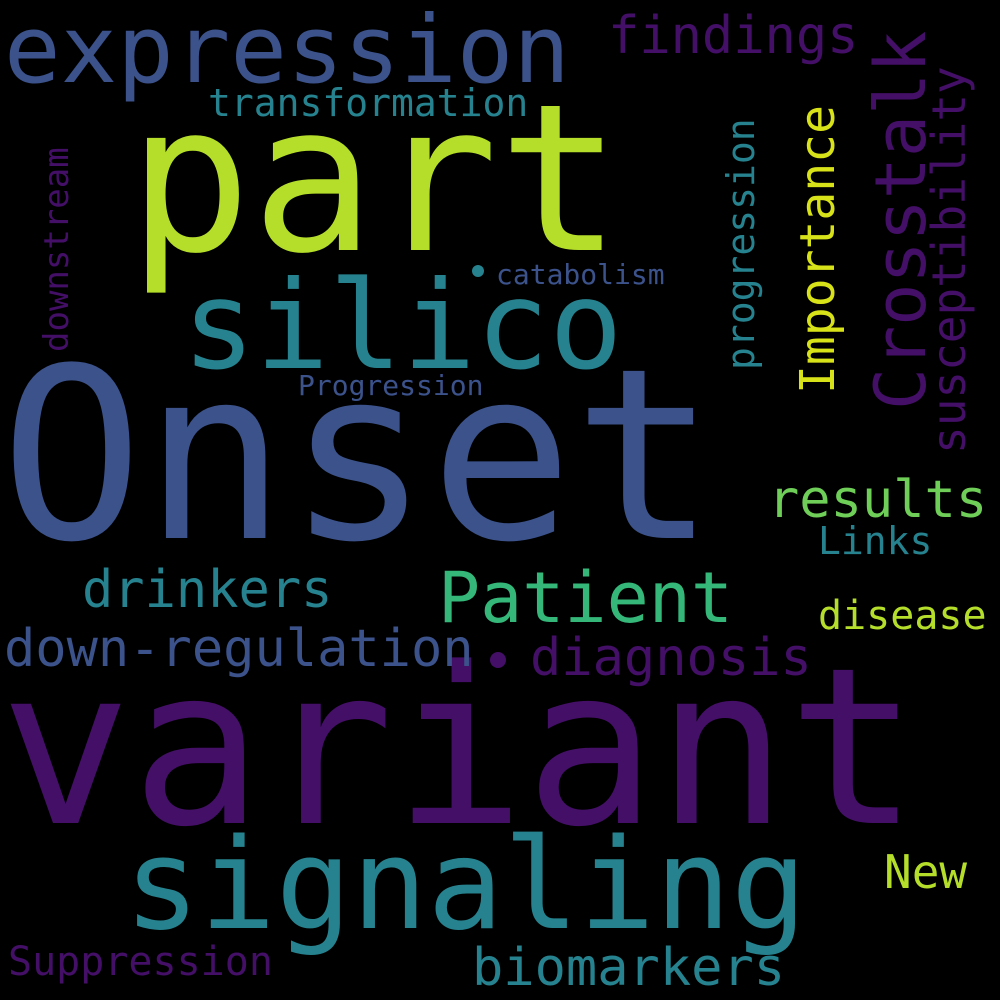  I want to click on word-signaling: signaling, so click(465, 884).